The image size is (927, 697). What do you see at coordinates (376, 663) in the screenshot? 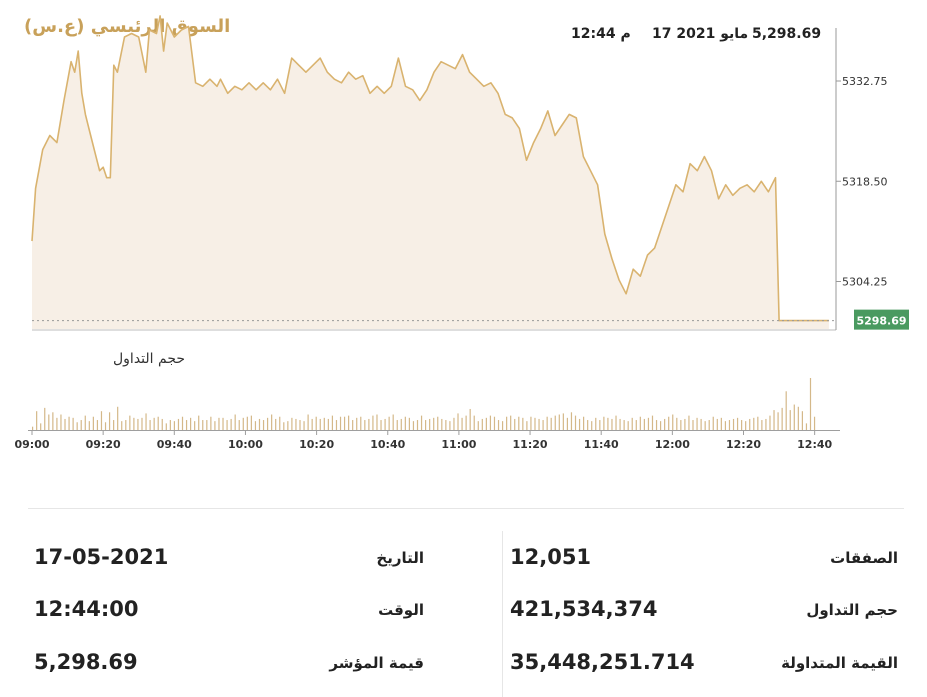
I see `index-label: قيمة المؤشر` at bounding box center [376, 663].